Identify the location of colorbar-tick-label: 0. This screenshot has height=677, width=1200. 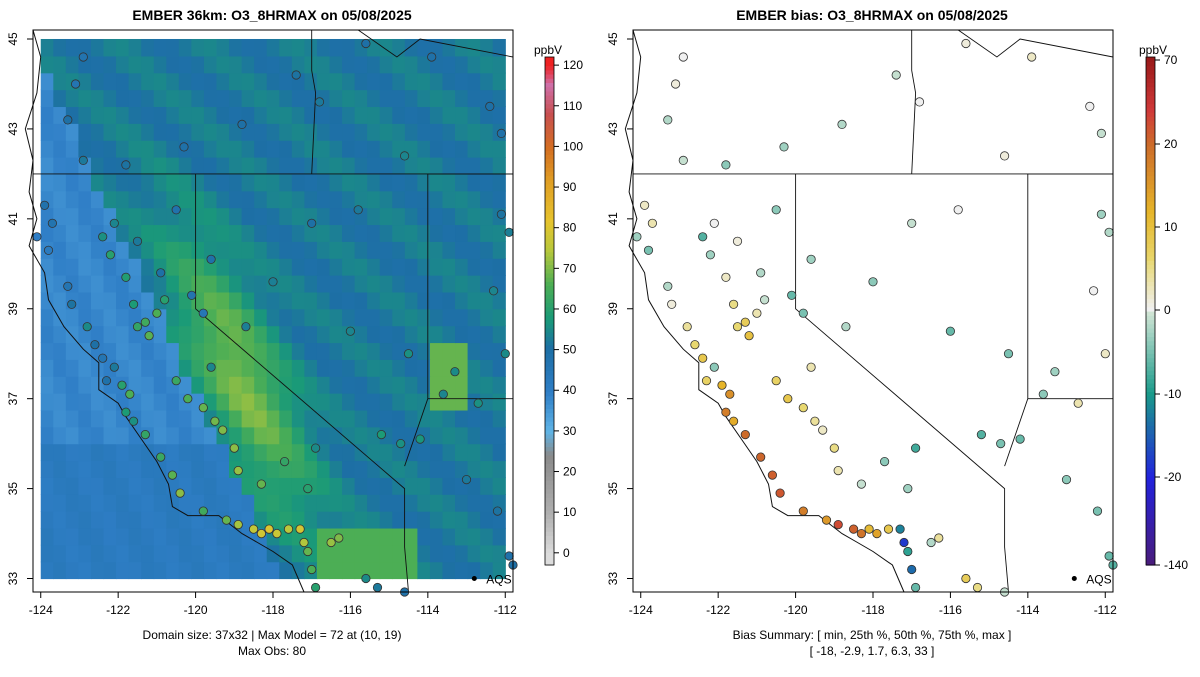
(1167, 310).